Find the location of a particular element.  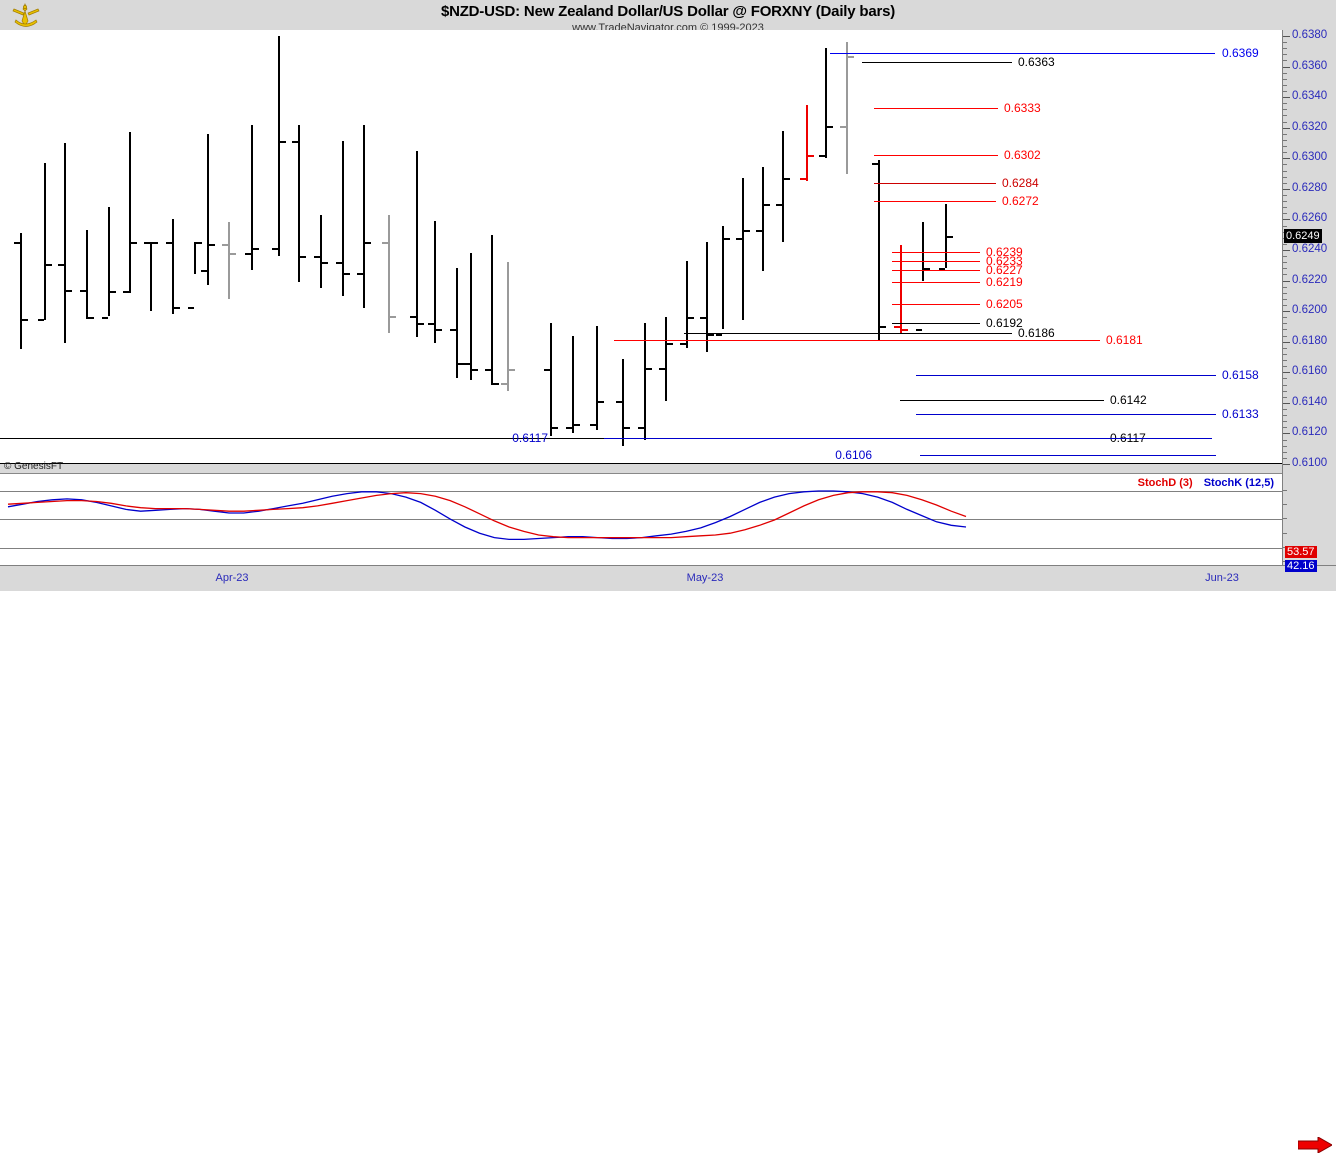

price-level-label: 0.6302 is located at coordinates (1022, 155).